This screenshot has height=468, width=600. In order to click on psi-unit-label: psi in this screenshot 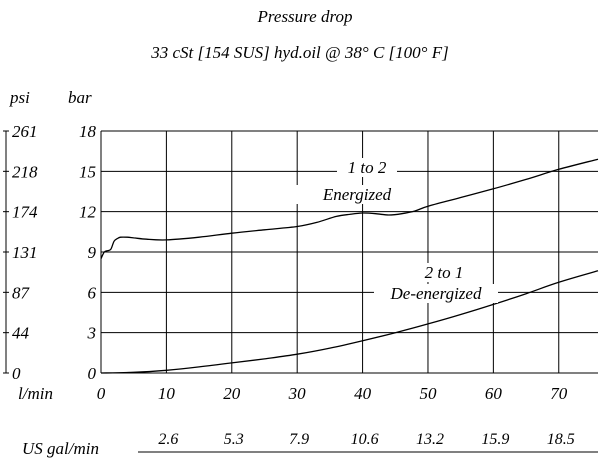, I will do `click(19, 97)`.